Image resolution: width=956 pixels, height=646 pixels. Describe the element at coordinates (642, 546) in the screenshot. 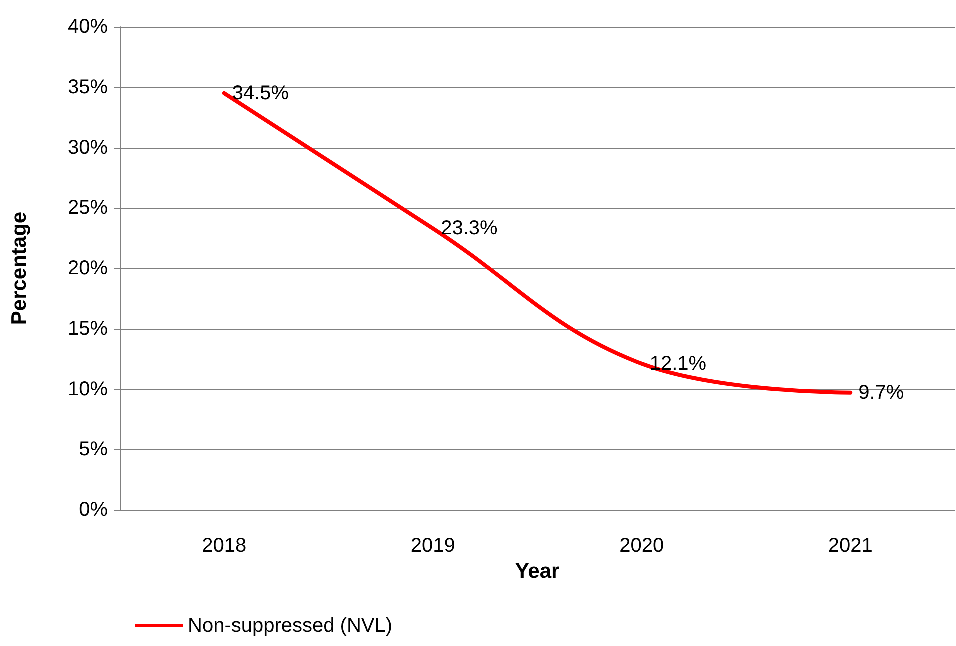

I see `x-tick-label: 2020` at that location.